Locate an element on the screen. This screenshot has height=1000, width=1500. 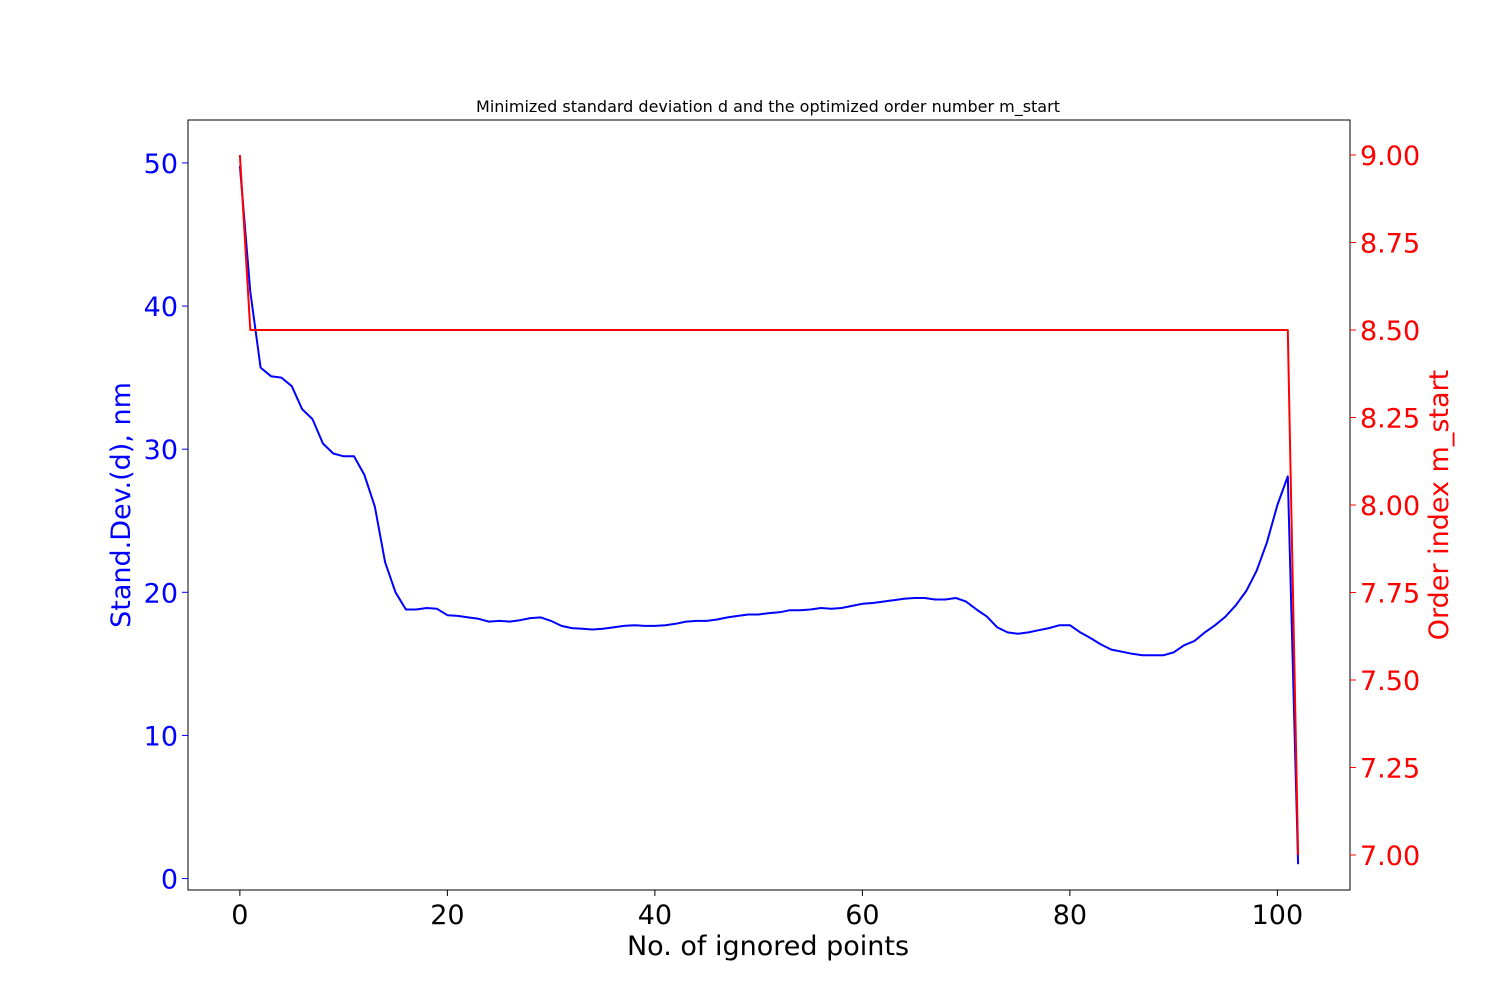
y-left-tick-label: 0 is located at coordinates (169, 880).